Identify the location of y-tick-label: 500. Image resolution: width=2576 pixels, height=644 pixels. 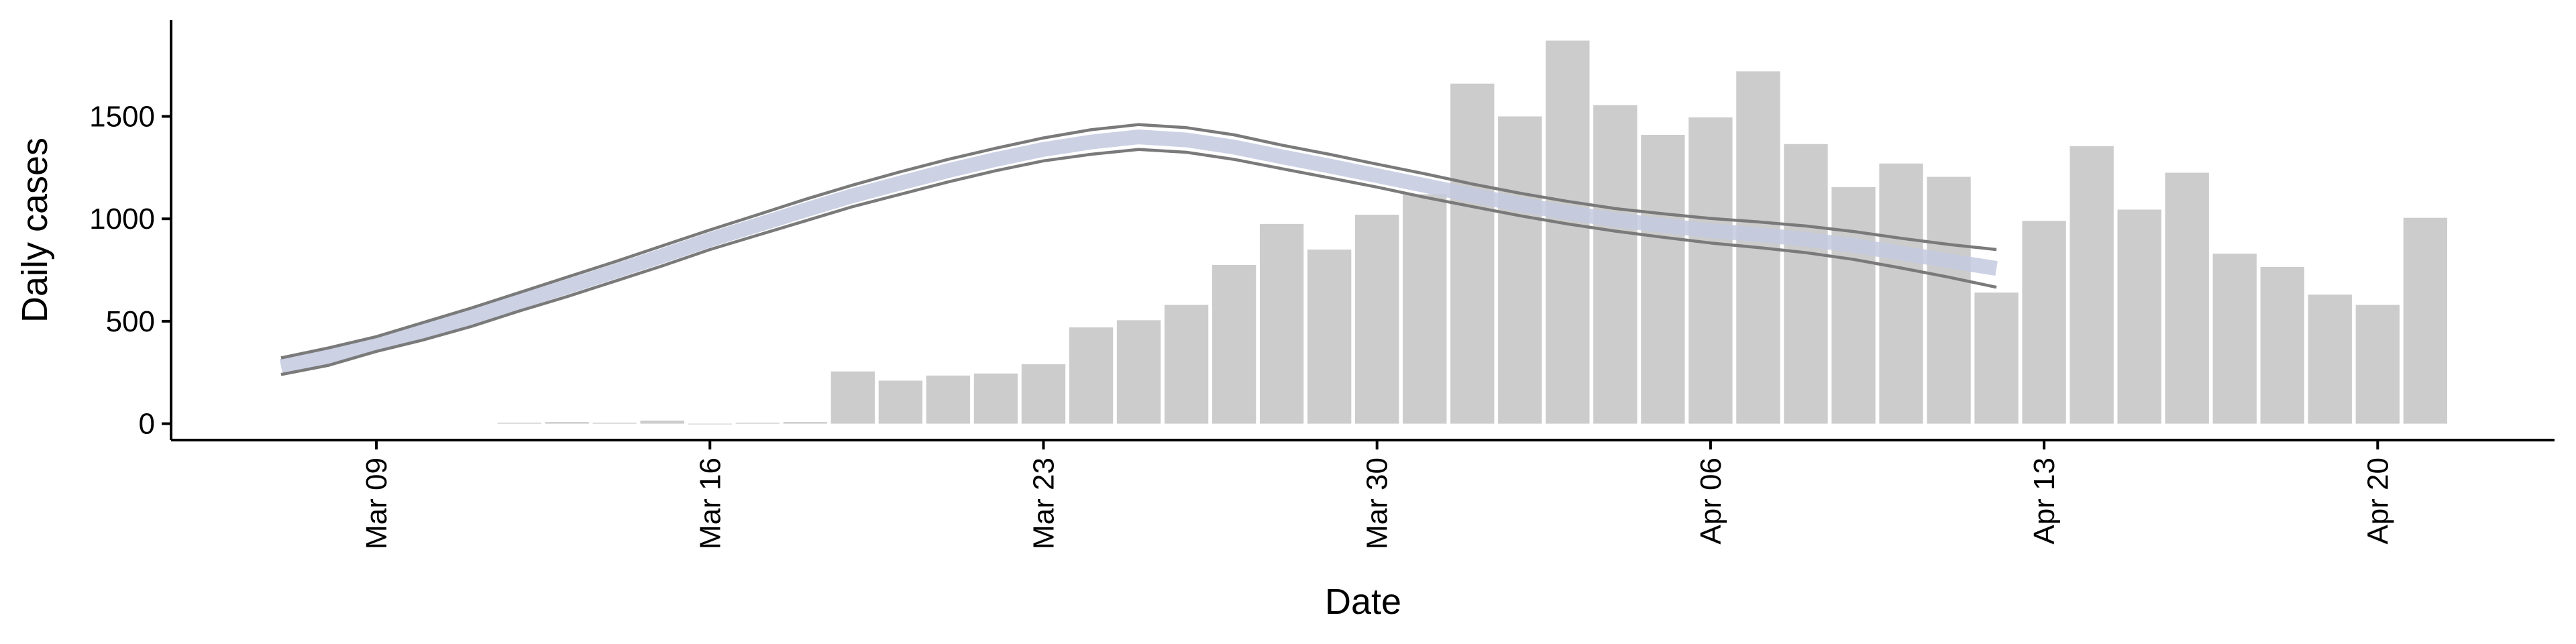
(130, 321).